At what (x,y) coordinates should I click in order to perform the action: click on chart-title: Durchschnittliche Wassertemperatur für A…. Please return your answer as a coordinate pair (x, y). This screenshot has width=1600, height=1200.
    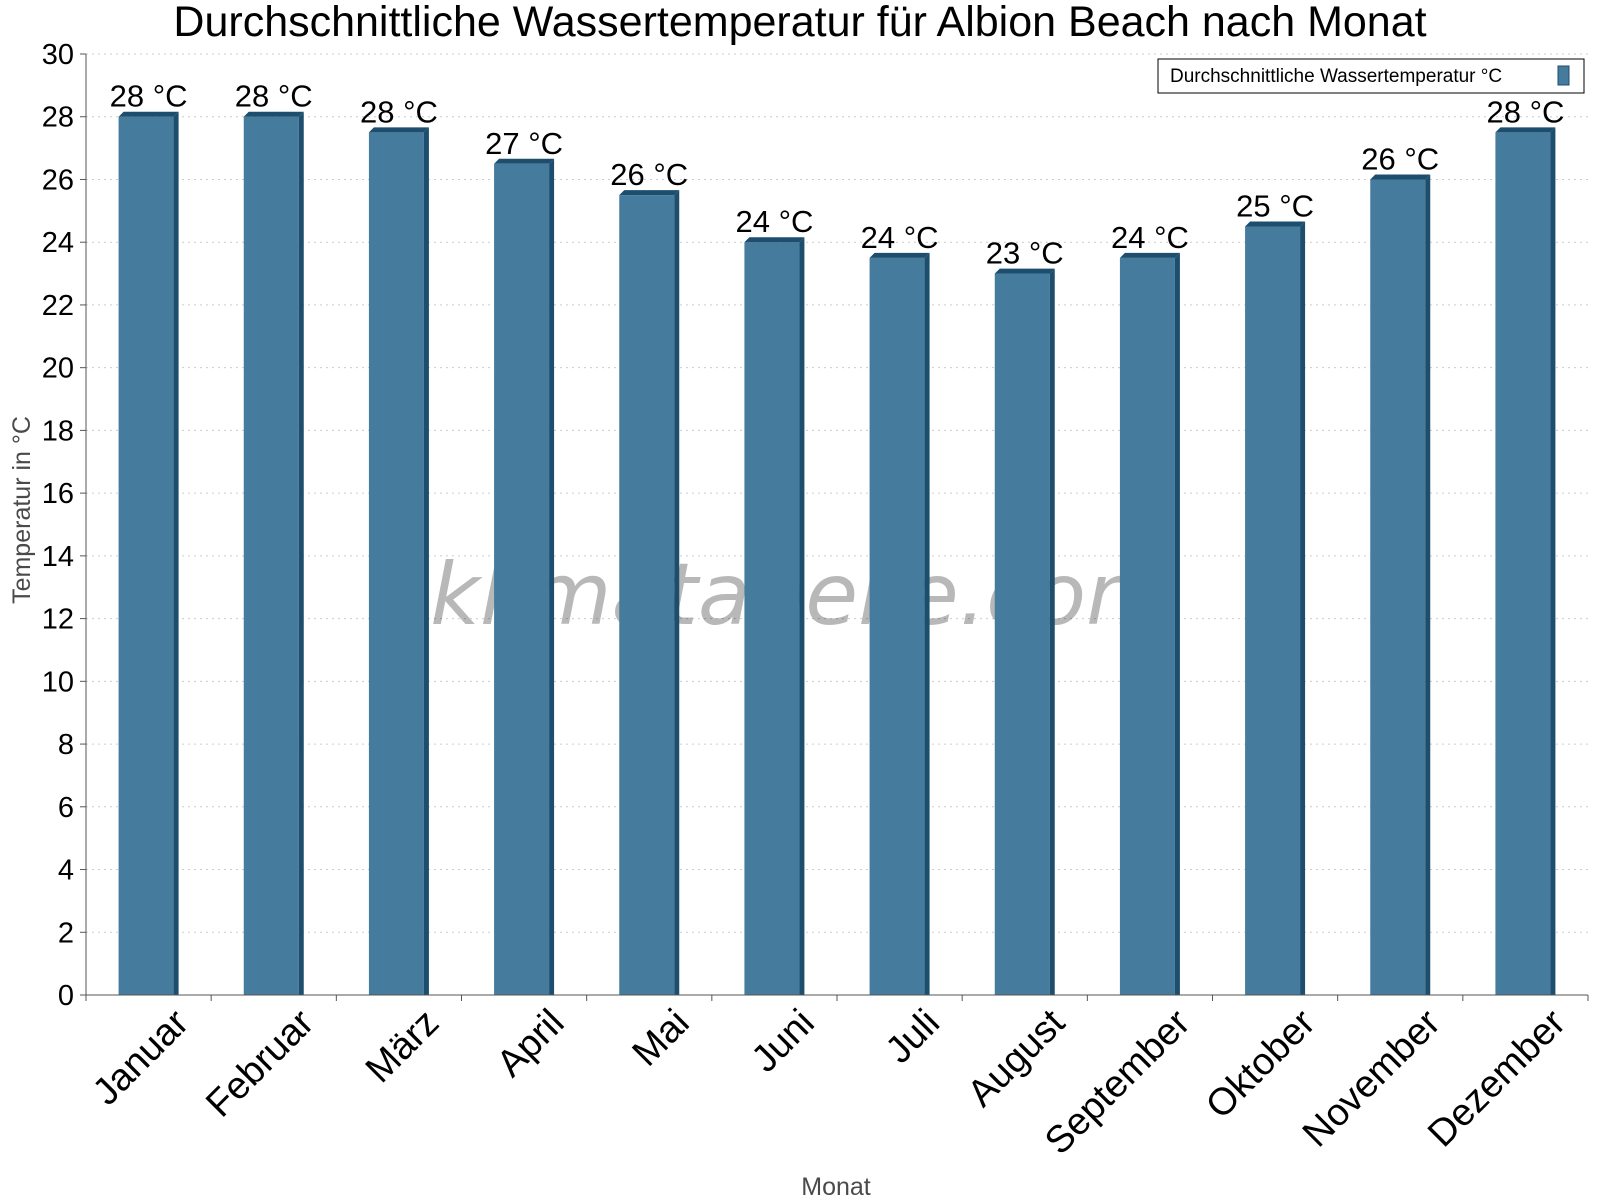
    Looking at the image, I should click on (799, 23).